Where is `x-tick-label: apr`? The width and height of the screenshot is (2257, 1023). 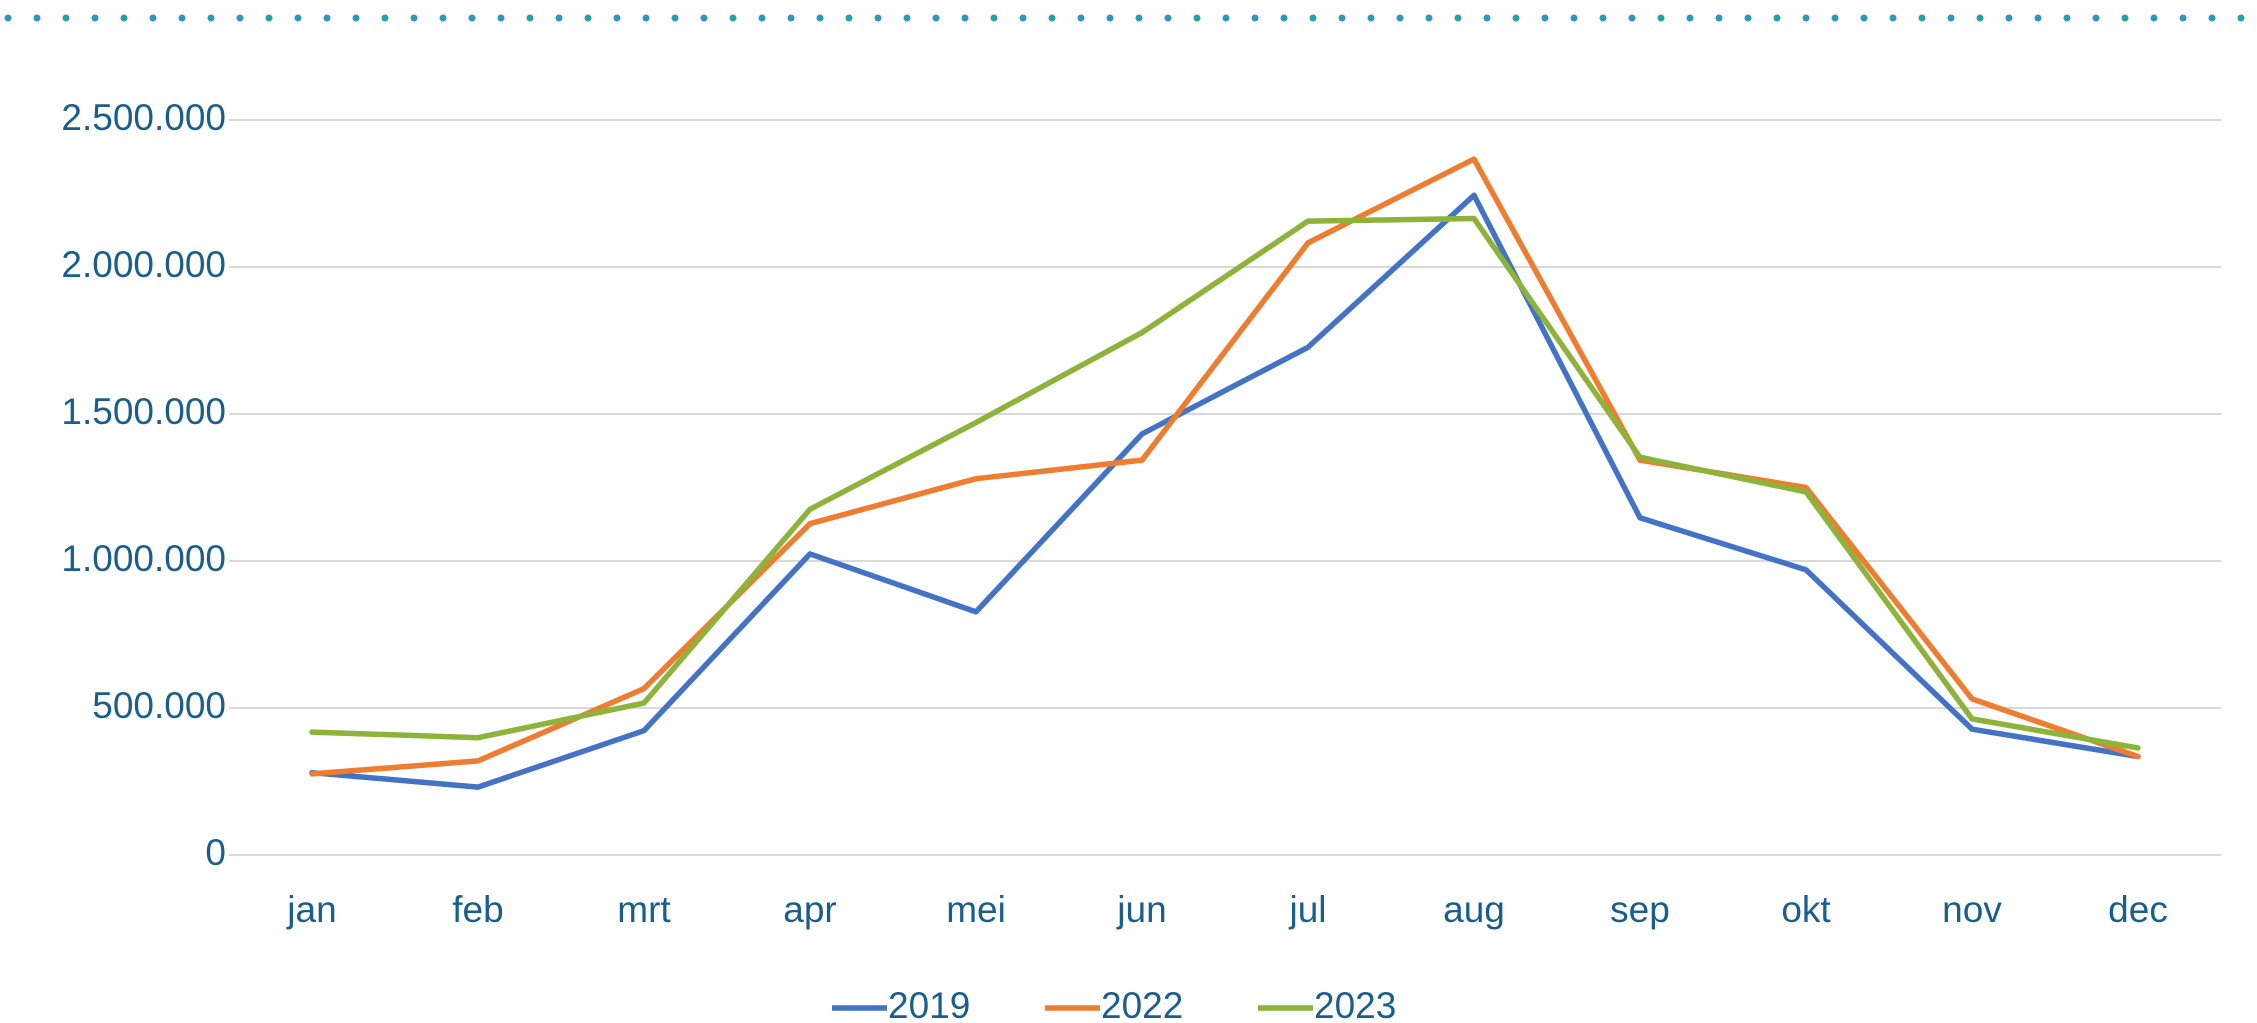 x-tick-label: apr is located at coordinates (809, 909).